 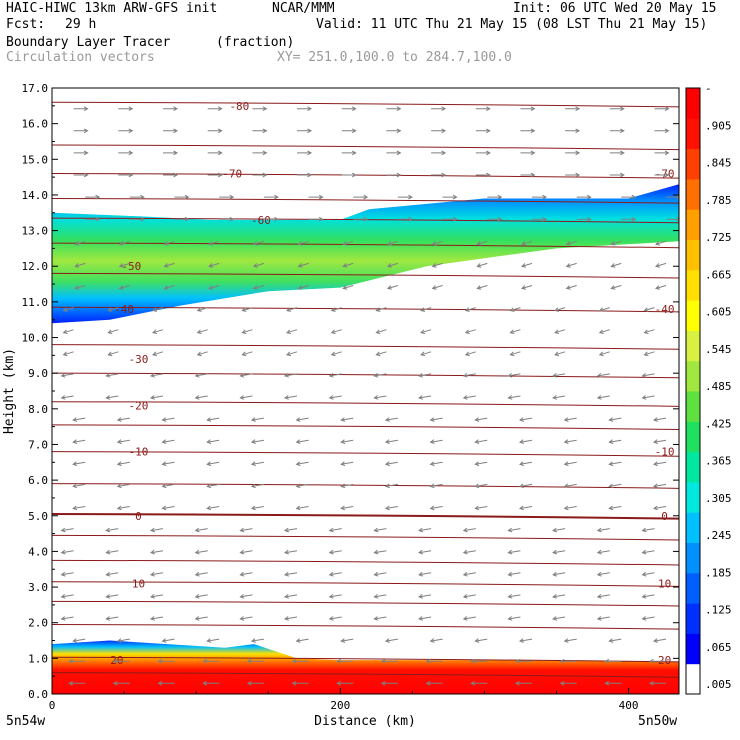 What do you see at coordinates (629, 705) in the screenshot?
I see `x-tick-label: 400` at bounding box center [629, 705].